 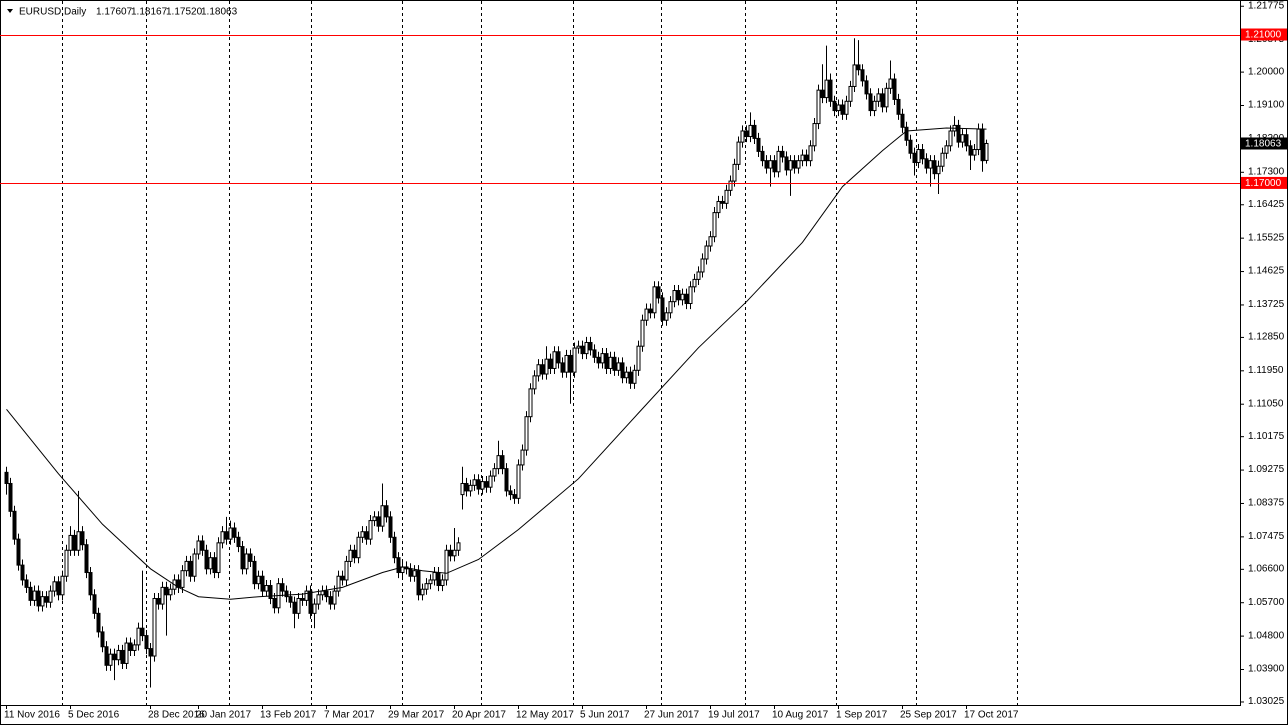 What do you see at coordinates (545, 715) in the screenshot?
I see `x-tick-label: 12 May 2017` at bounding box center [545, 715].